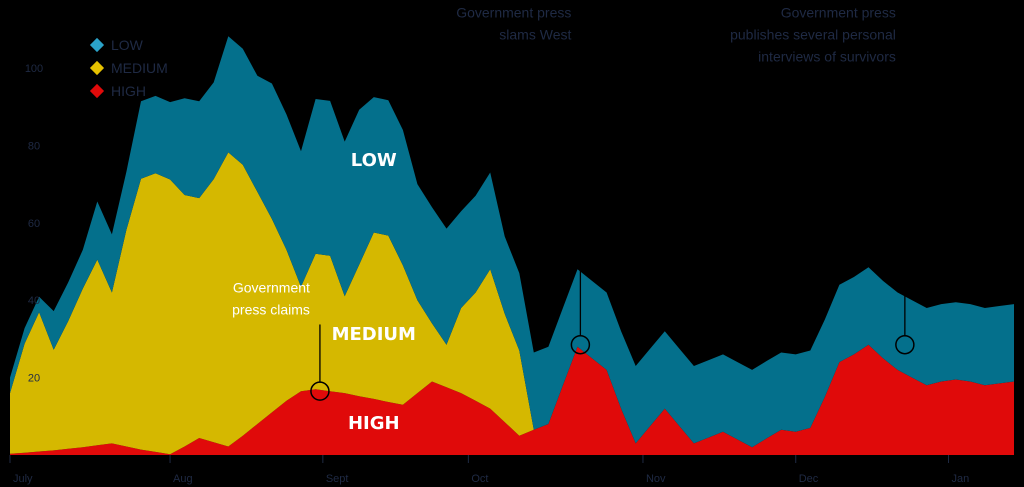 The width and height of the screenshot is (1024, 487). I want to click on y-tick-label: 80, so click(34, 146).